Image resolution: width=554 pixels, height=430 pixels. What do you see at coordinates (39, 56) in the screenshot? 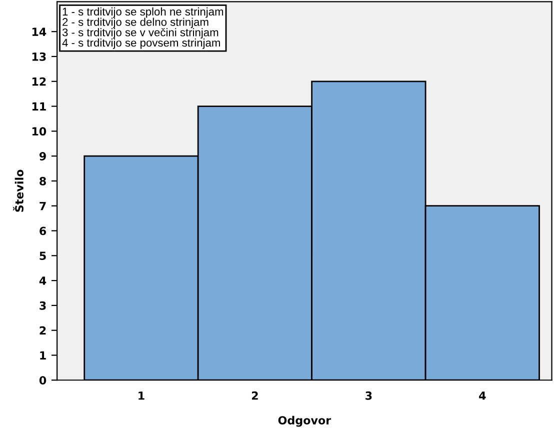
I see `y-tick-label: 13` at bounding box center [39, 56].